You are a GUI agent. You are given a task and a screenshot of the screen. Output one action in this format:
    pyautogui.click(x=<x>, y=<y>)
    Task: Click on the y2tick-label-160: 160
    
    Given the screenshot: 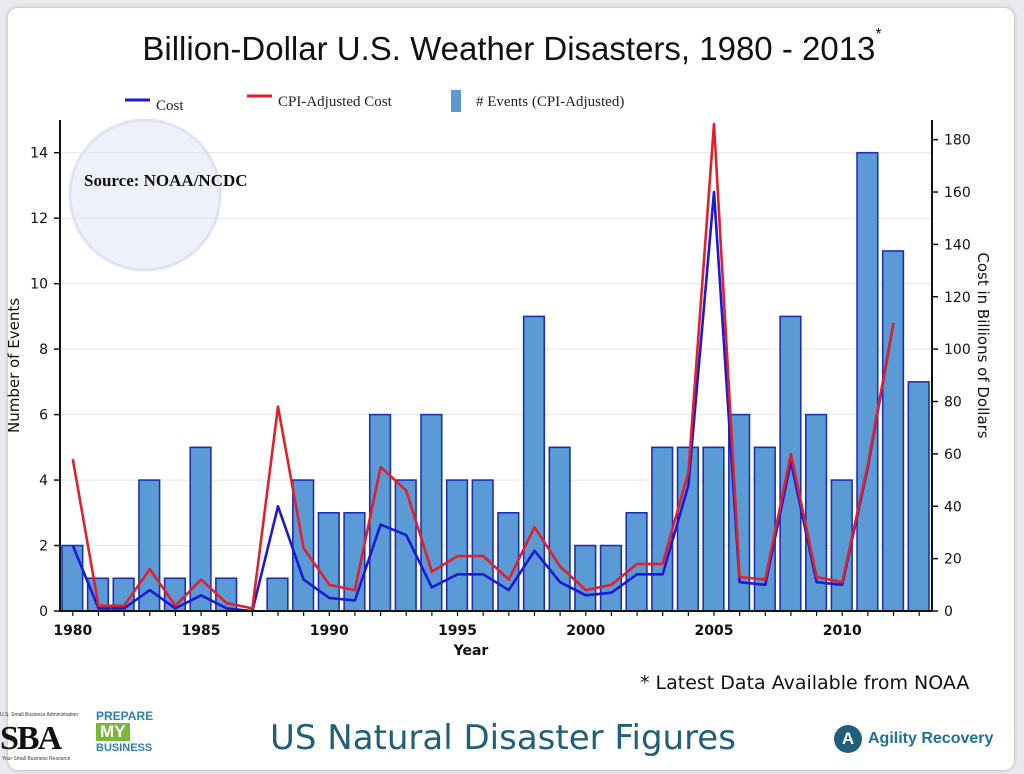 What is the action you would take?
    pyautogui.click(x=957, y=193)
    